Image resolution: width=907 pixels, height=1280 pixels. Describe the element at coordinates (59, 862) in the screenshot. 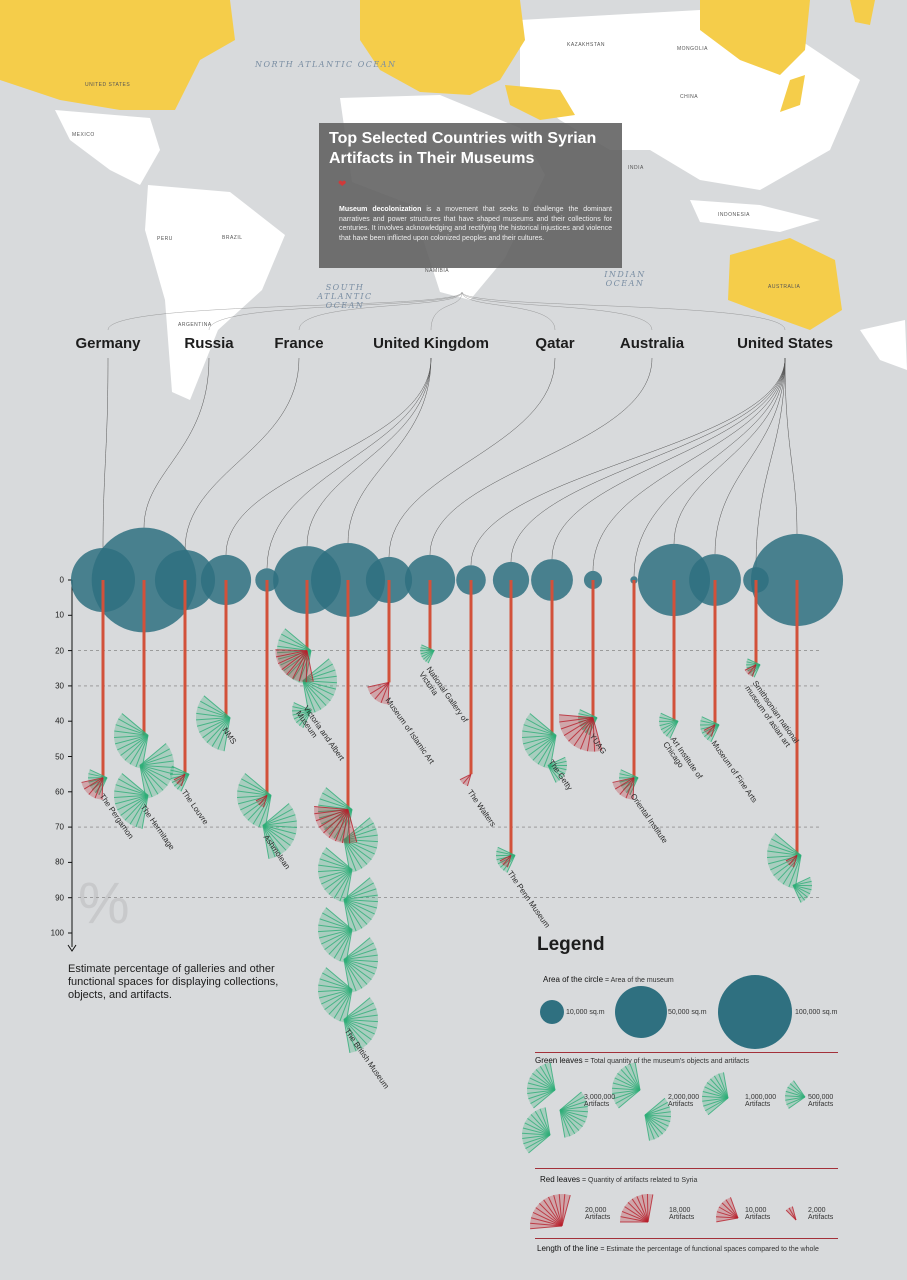

I see `tick-label: 80` at that location.